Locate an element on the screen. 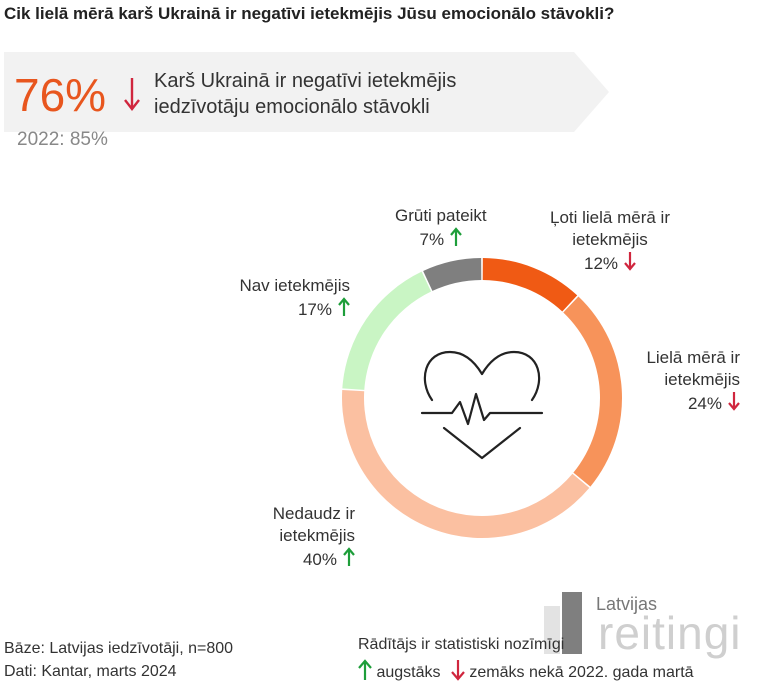  summary-text-line1: Karš Ukrainā ir negatīvi ietekmējis is located at coordinates (305, 81).